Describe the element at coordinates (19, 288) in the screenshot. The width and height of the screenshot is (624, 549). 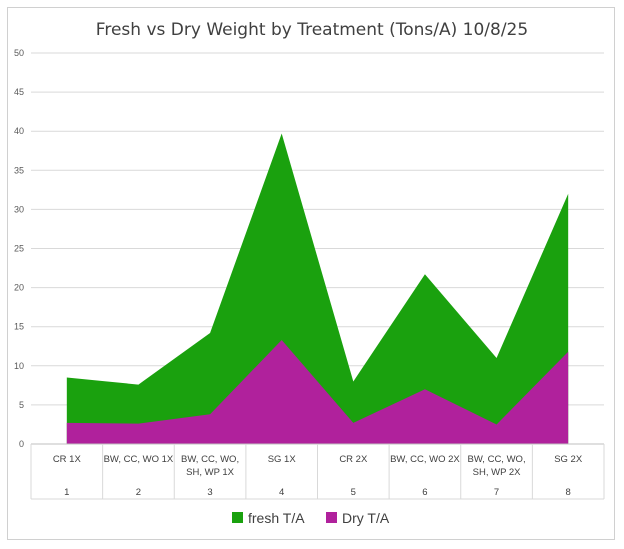
I see `y-tick-label: 20` at that location.